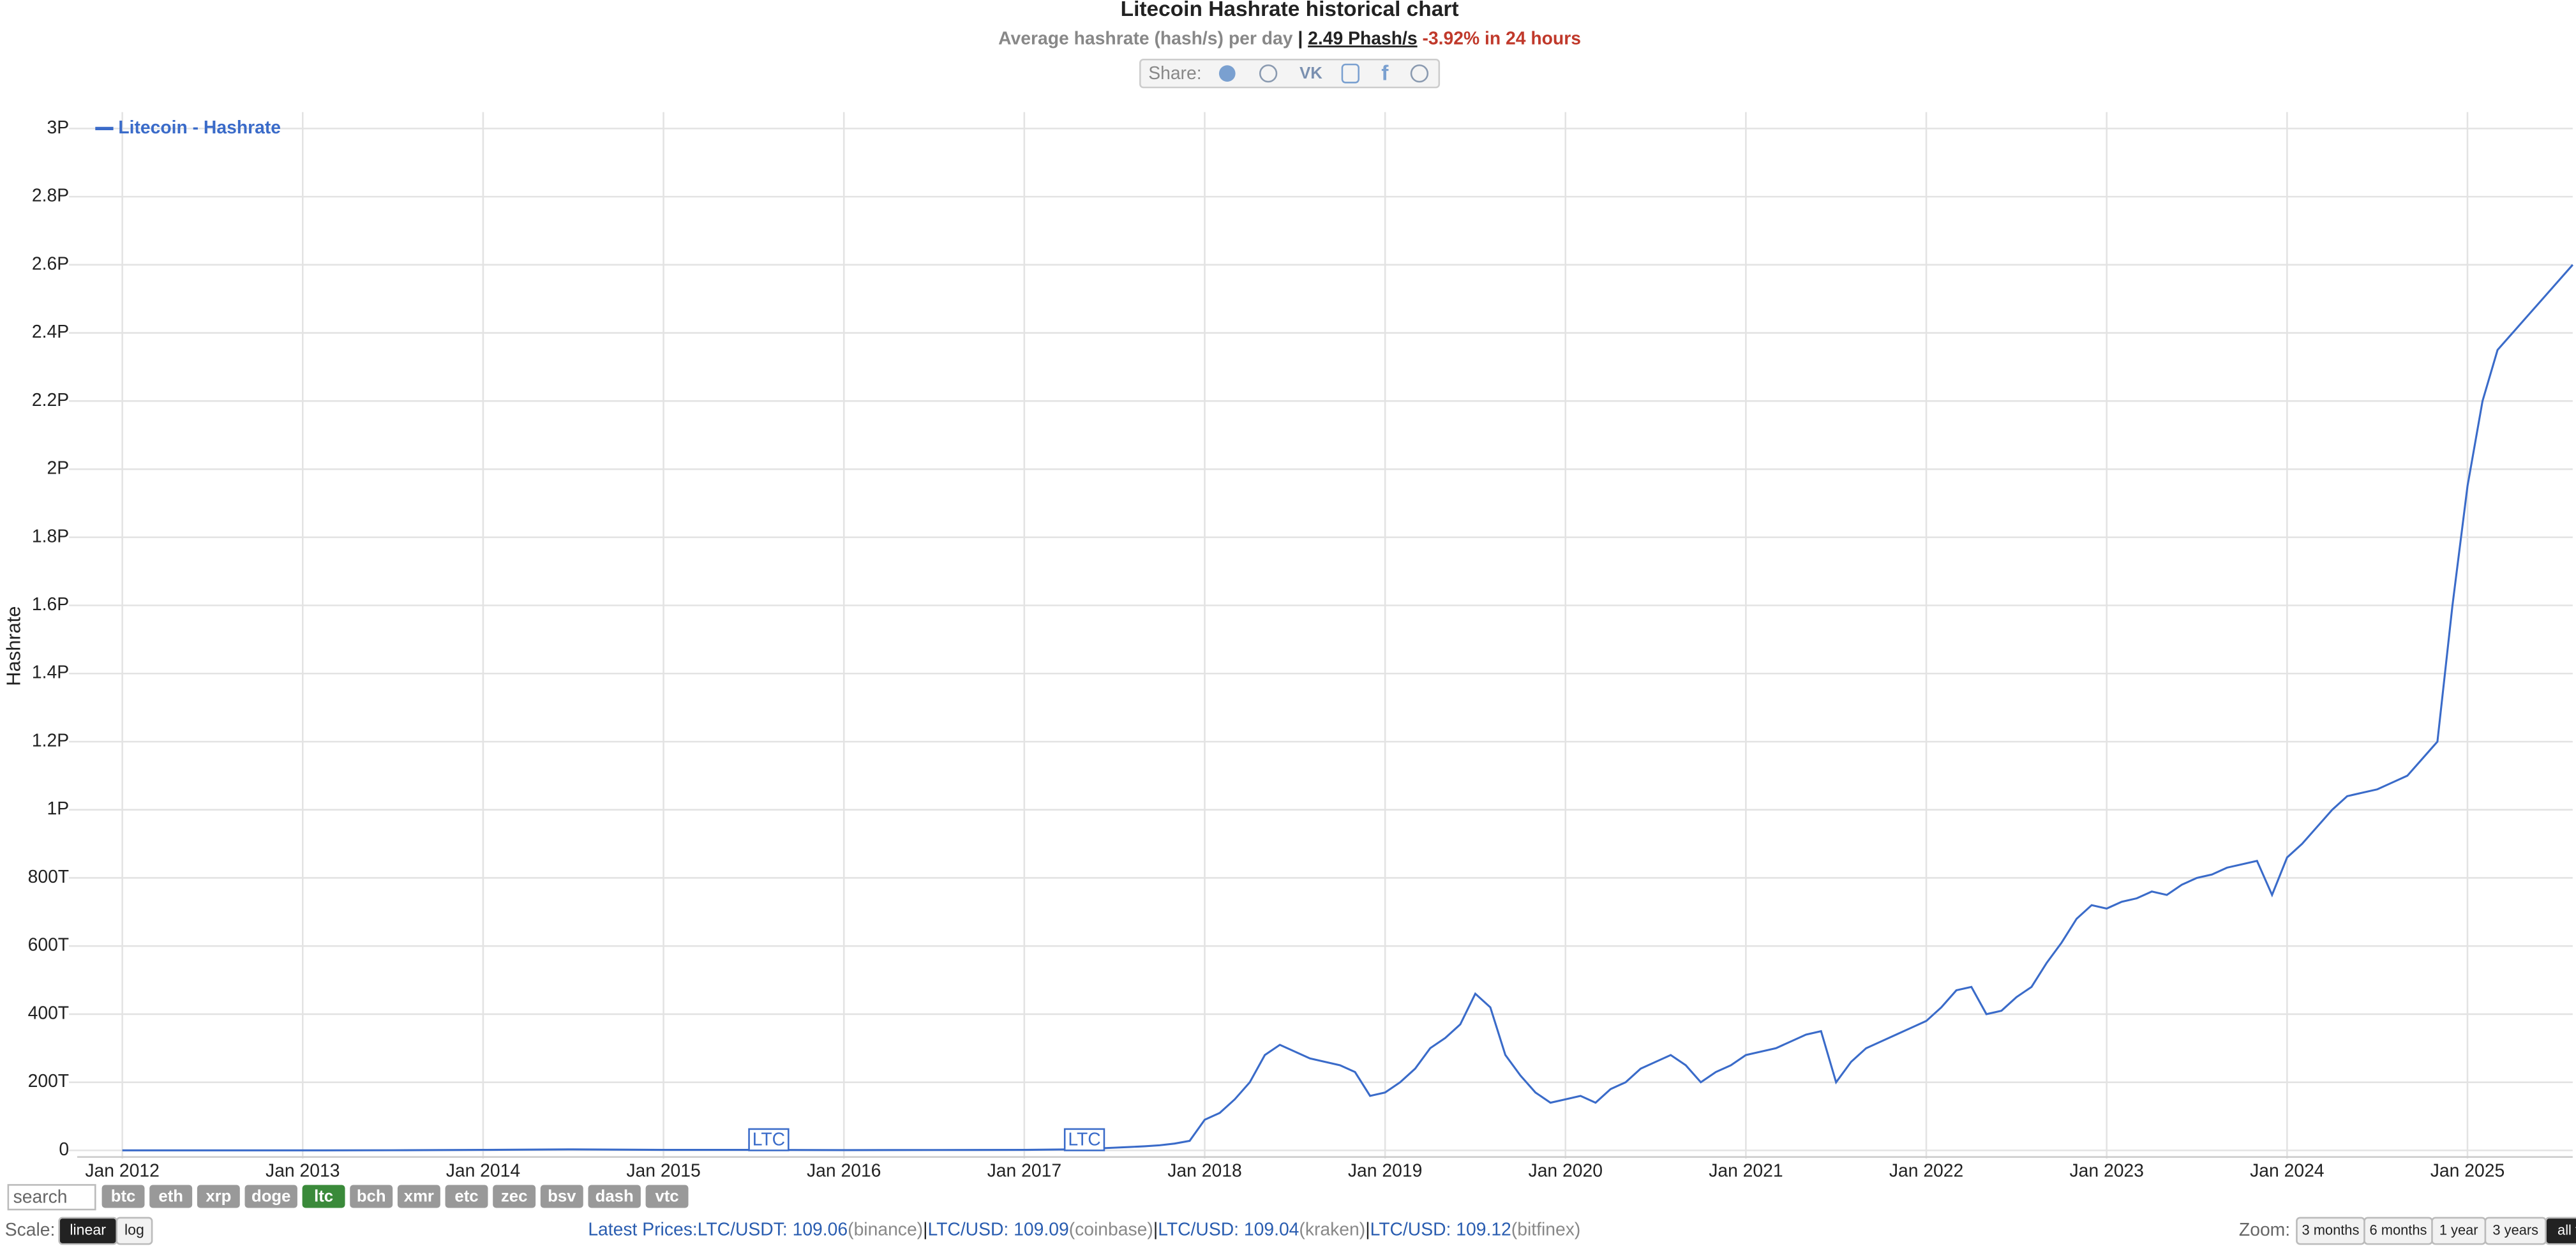  What do you see at coordinates (303, 1170) in the screenshot?
I see `x-tick-label: Jan 2013` at bounding box center [303, 1170].